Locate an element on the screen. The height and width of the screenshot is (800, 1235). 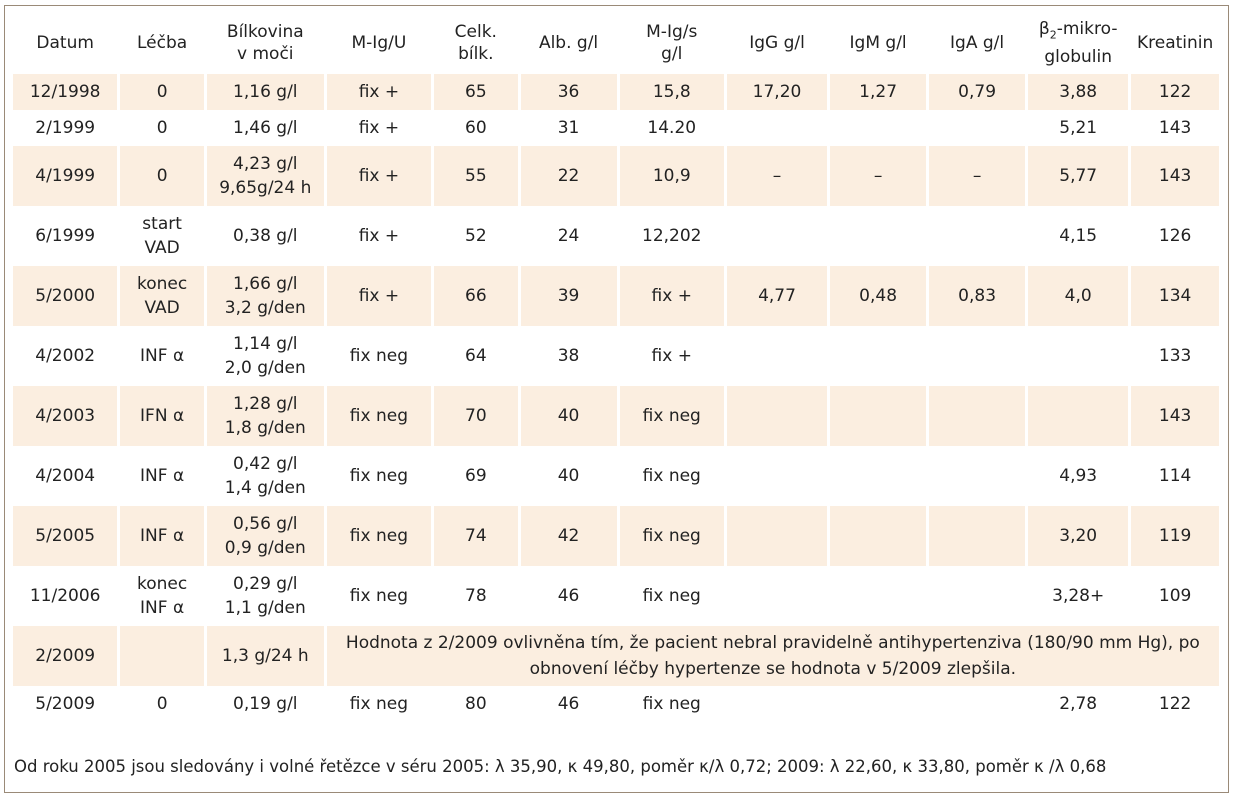
cell-lecba: konec VAD is located at coordinates (162, 296).